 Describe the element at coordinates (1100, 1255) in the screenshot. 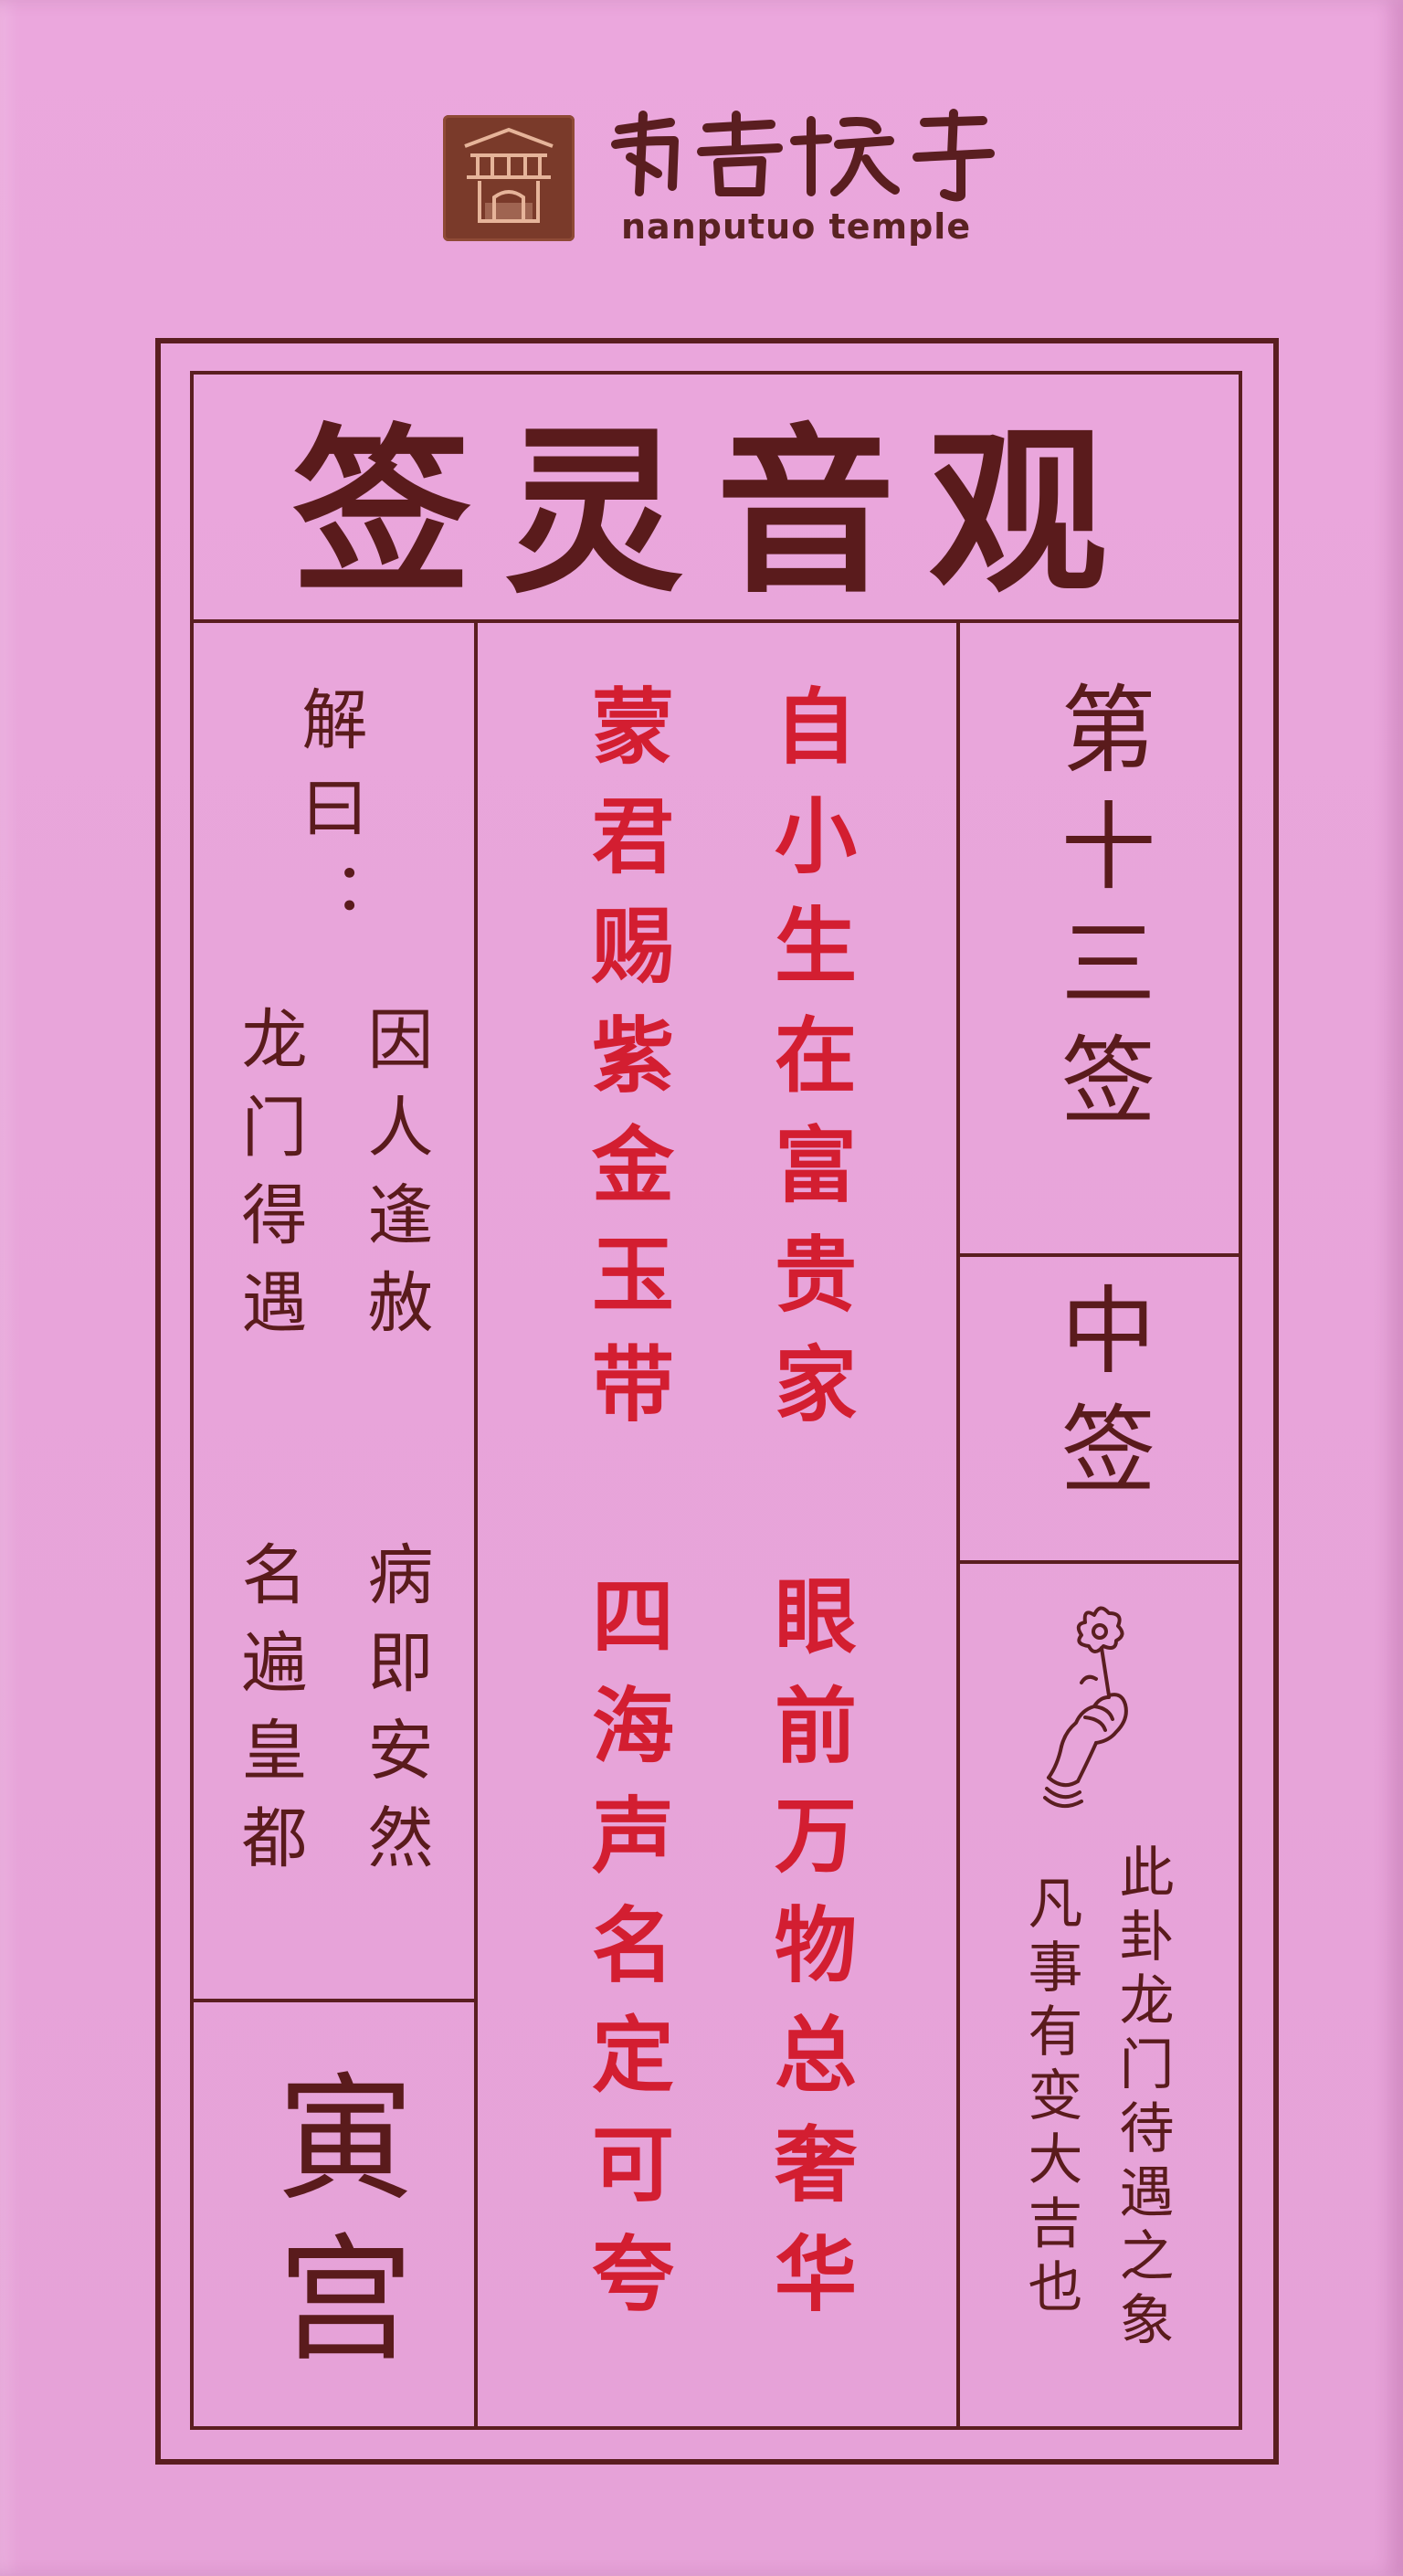

I see `lot-number-divider` at that location.